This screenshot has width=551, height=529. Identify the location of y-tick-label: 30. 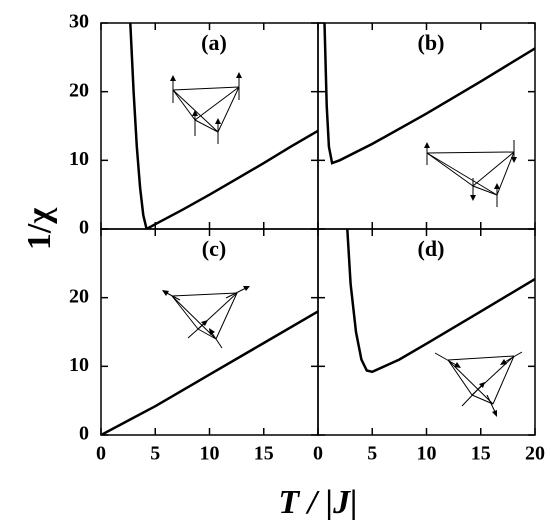
(79, 22).